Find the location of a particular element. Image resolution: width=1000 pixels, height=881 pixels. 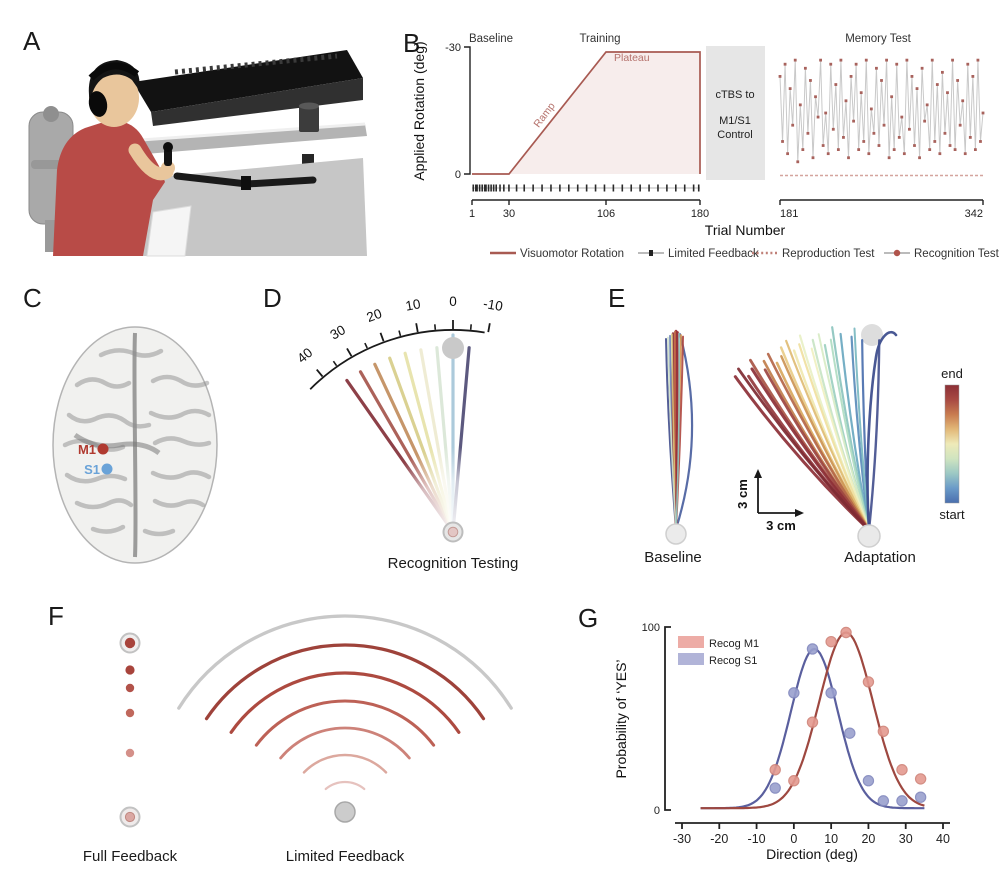

handle-knob is located at coordinates (168, 147).